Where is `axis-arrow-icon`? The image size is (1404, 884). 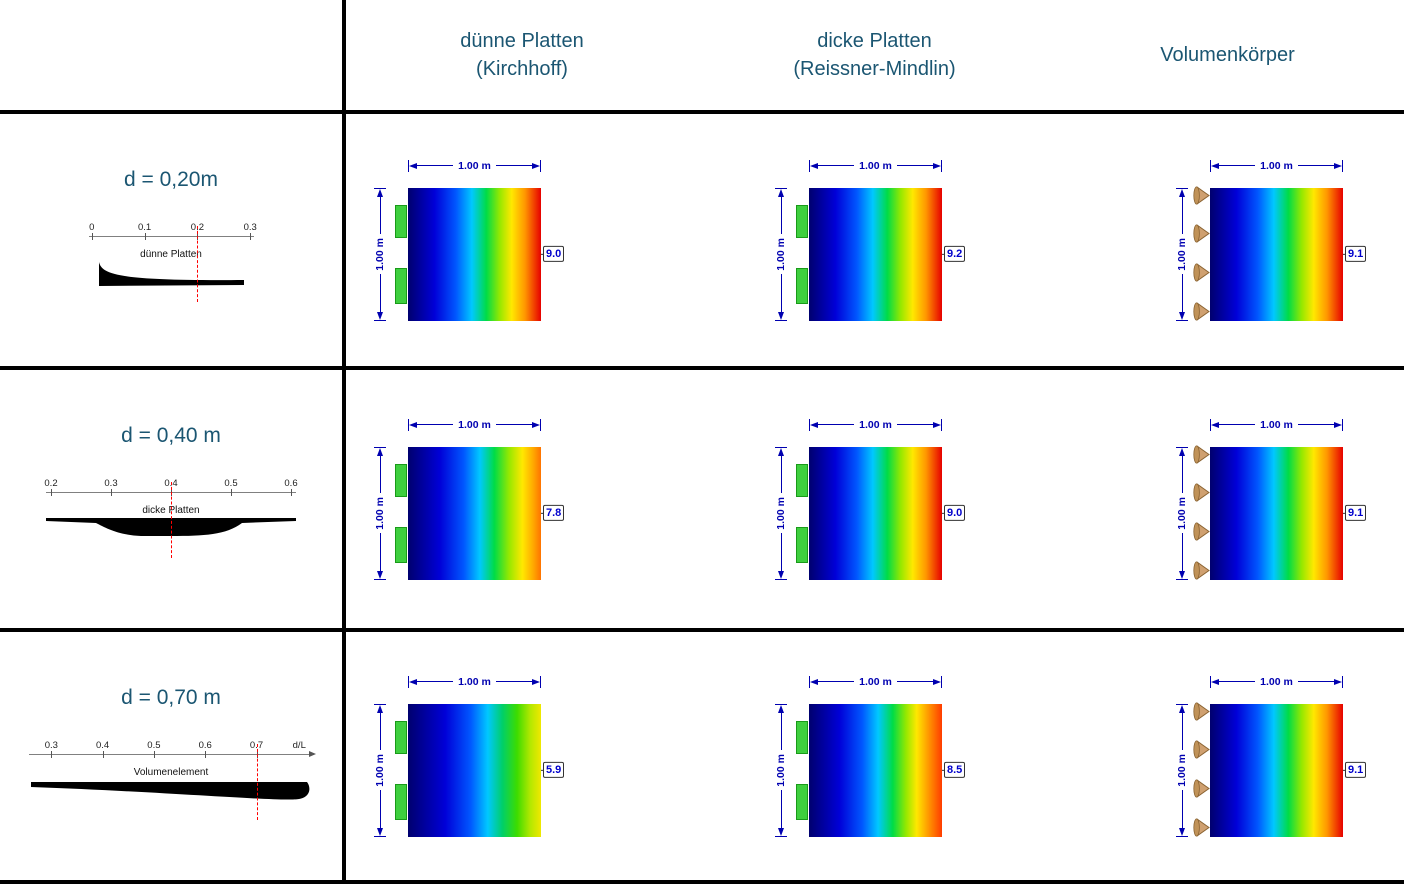
axis-arrow-icon is located at coordinates (312, 753).